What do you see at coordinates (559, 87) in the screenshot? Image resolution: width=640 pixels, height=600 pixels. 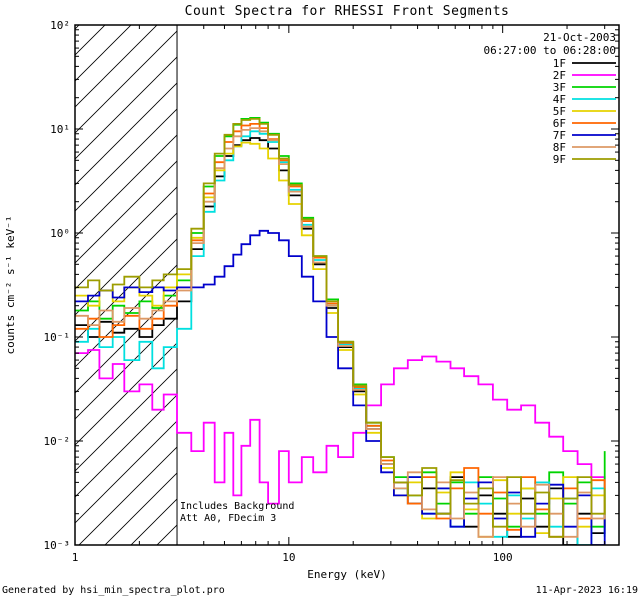 I see `legend-label-3F: 3F` at bounding box center [559, 87].